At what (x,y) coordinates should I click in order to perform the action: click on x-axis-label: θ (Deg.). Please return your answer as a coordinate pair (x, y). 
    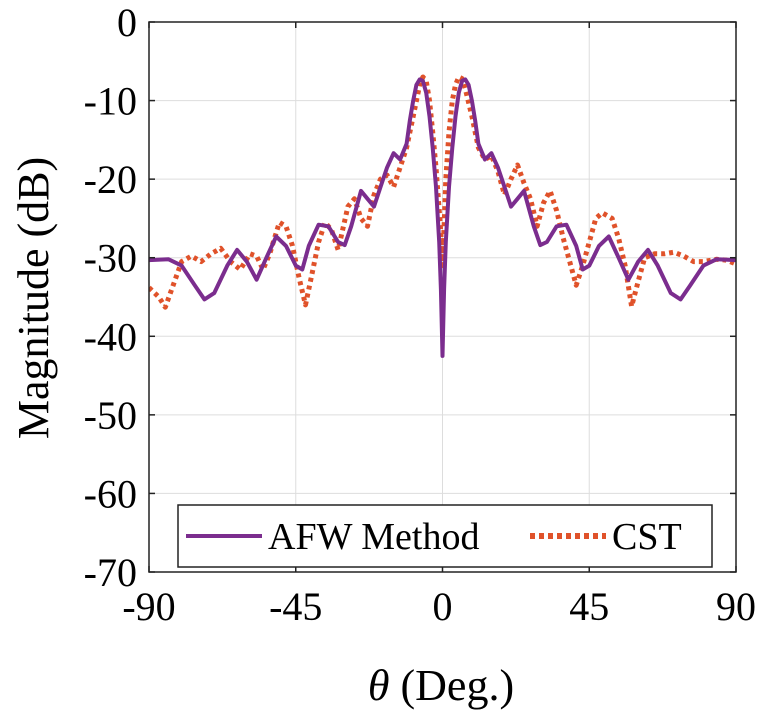
    Looking at the image, I should click on (441, 685).